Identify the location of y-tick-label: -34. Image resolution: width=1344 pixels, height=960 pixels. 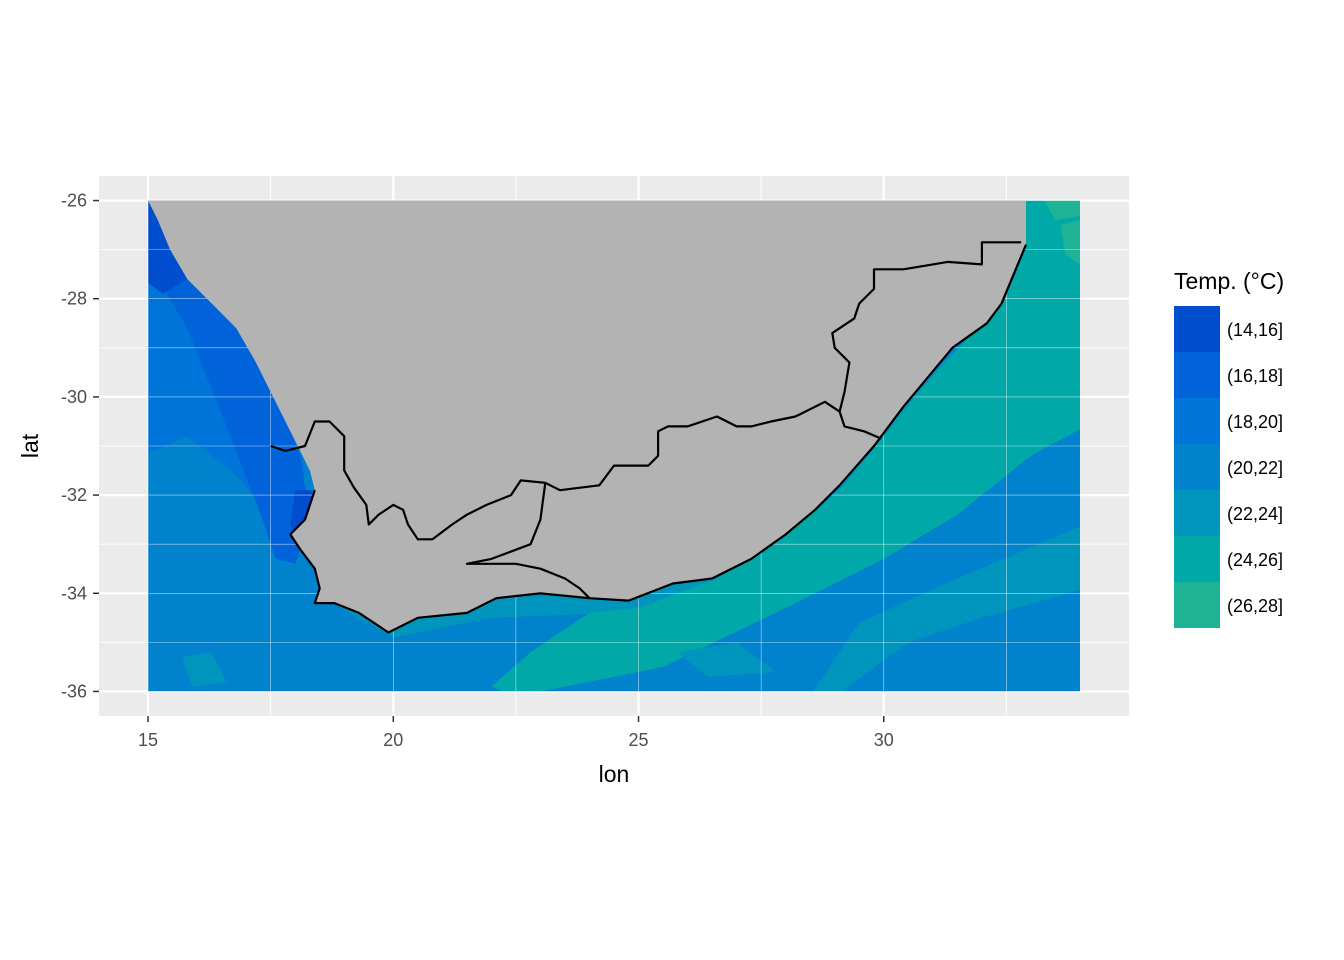
(74, 593).